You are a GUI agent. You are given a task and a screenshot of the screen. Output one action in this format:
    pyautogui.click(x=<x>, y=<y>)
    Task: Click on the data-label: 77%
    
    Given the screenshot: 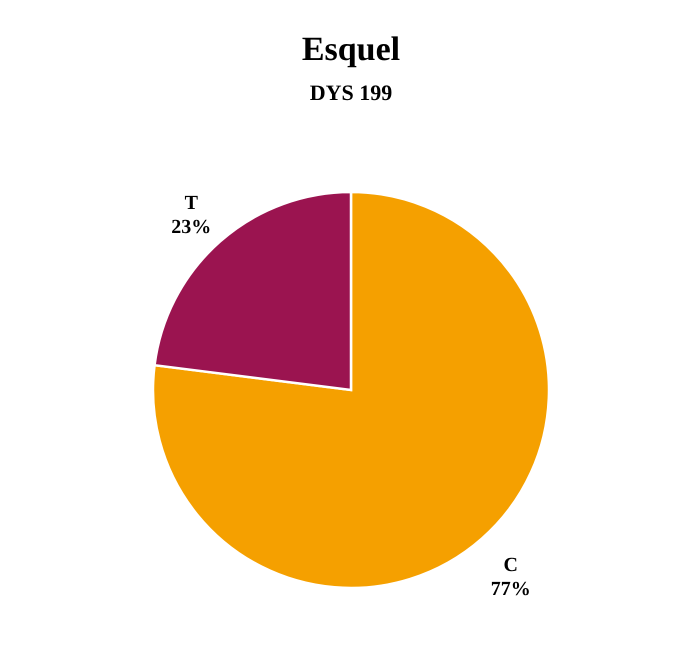 What is the action you would take?
    pyautogui.click(x=510, y=589)
    